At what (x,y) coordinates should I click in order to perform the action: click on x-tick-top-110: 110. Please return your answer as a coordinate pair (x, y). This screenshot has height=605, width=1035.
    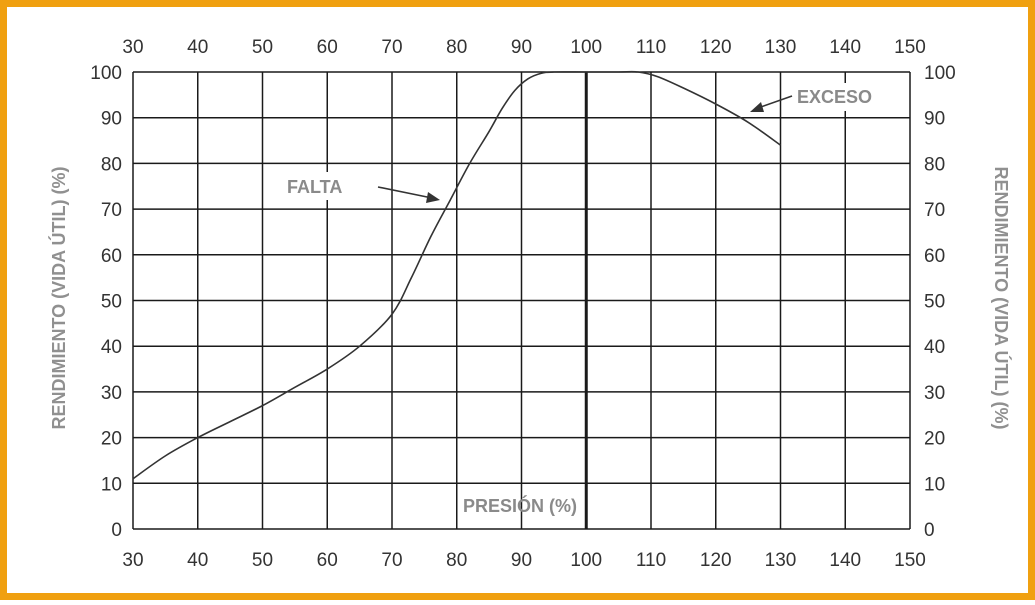
    Looking at the image, I should click on (651, 47).